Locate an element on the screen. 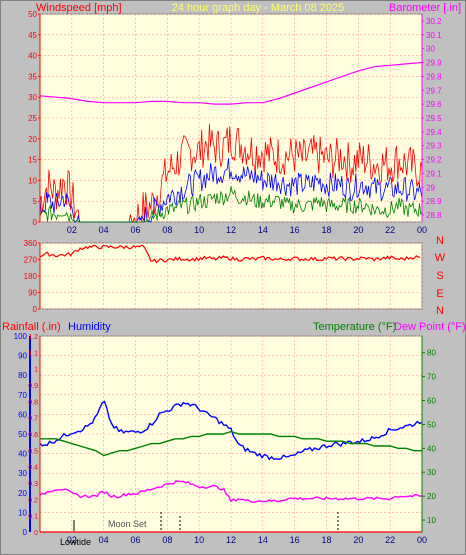 Image resolution: width=466 pixels, height=555 pixels. compass-label: E is located at coordinates (439, 294).